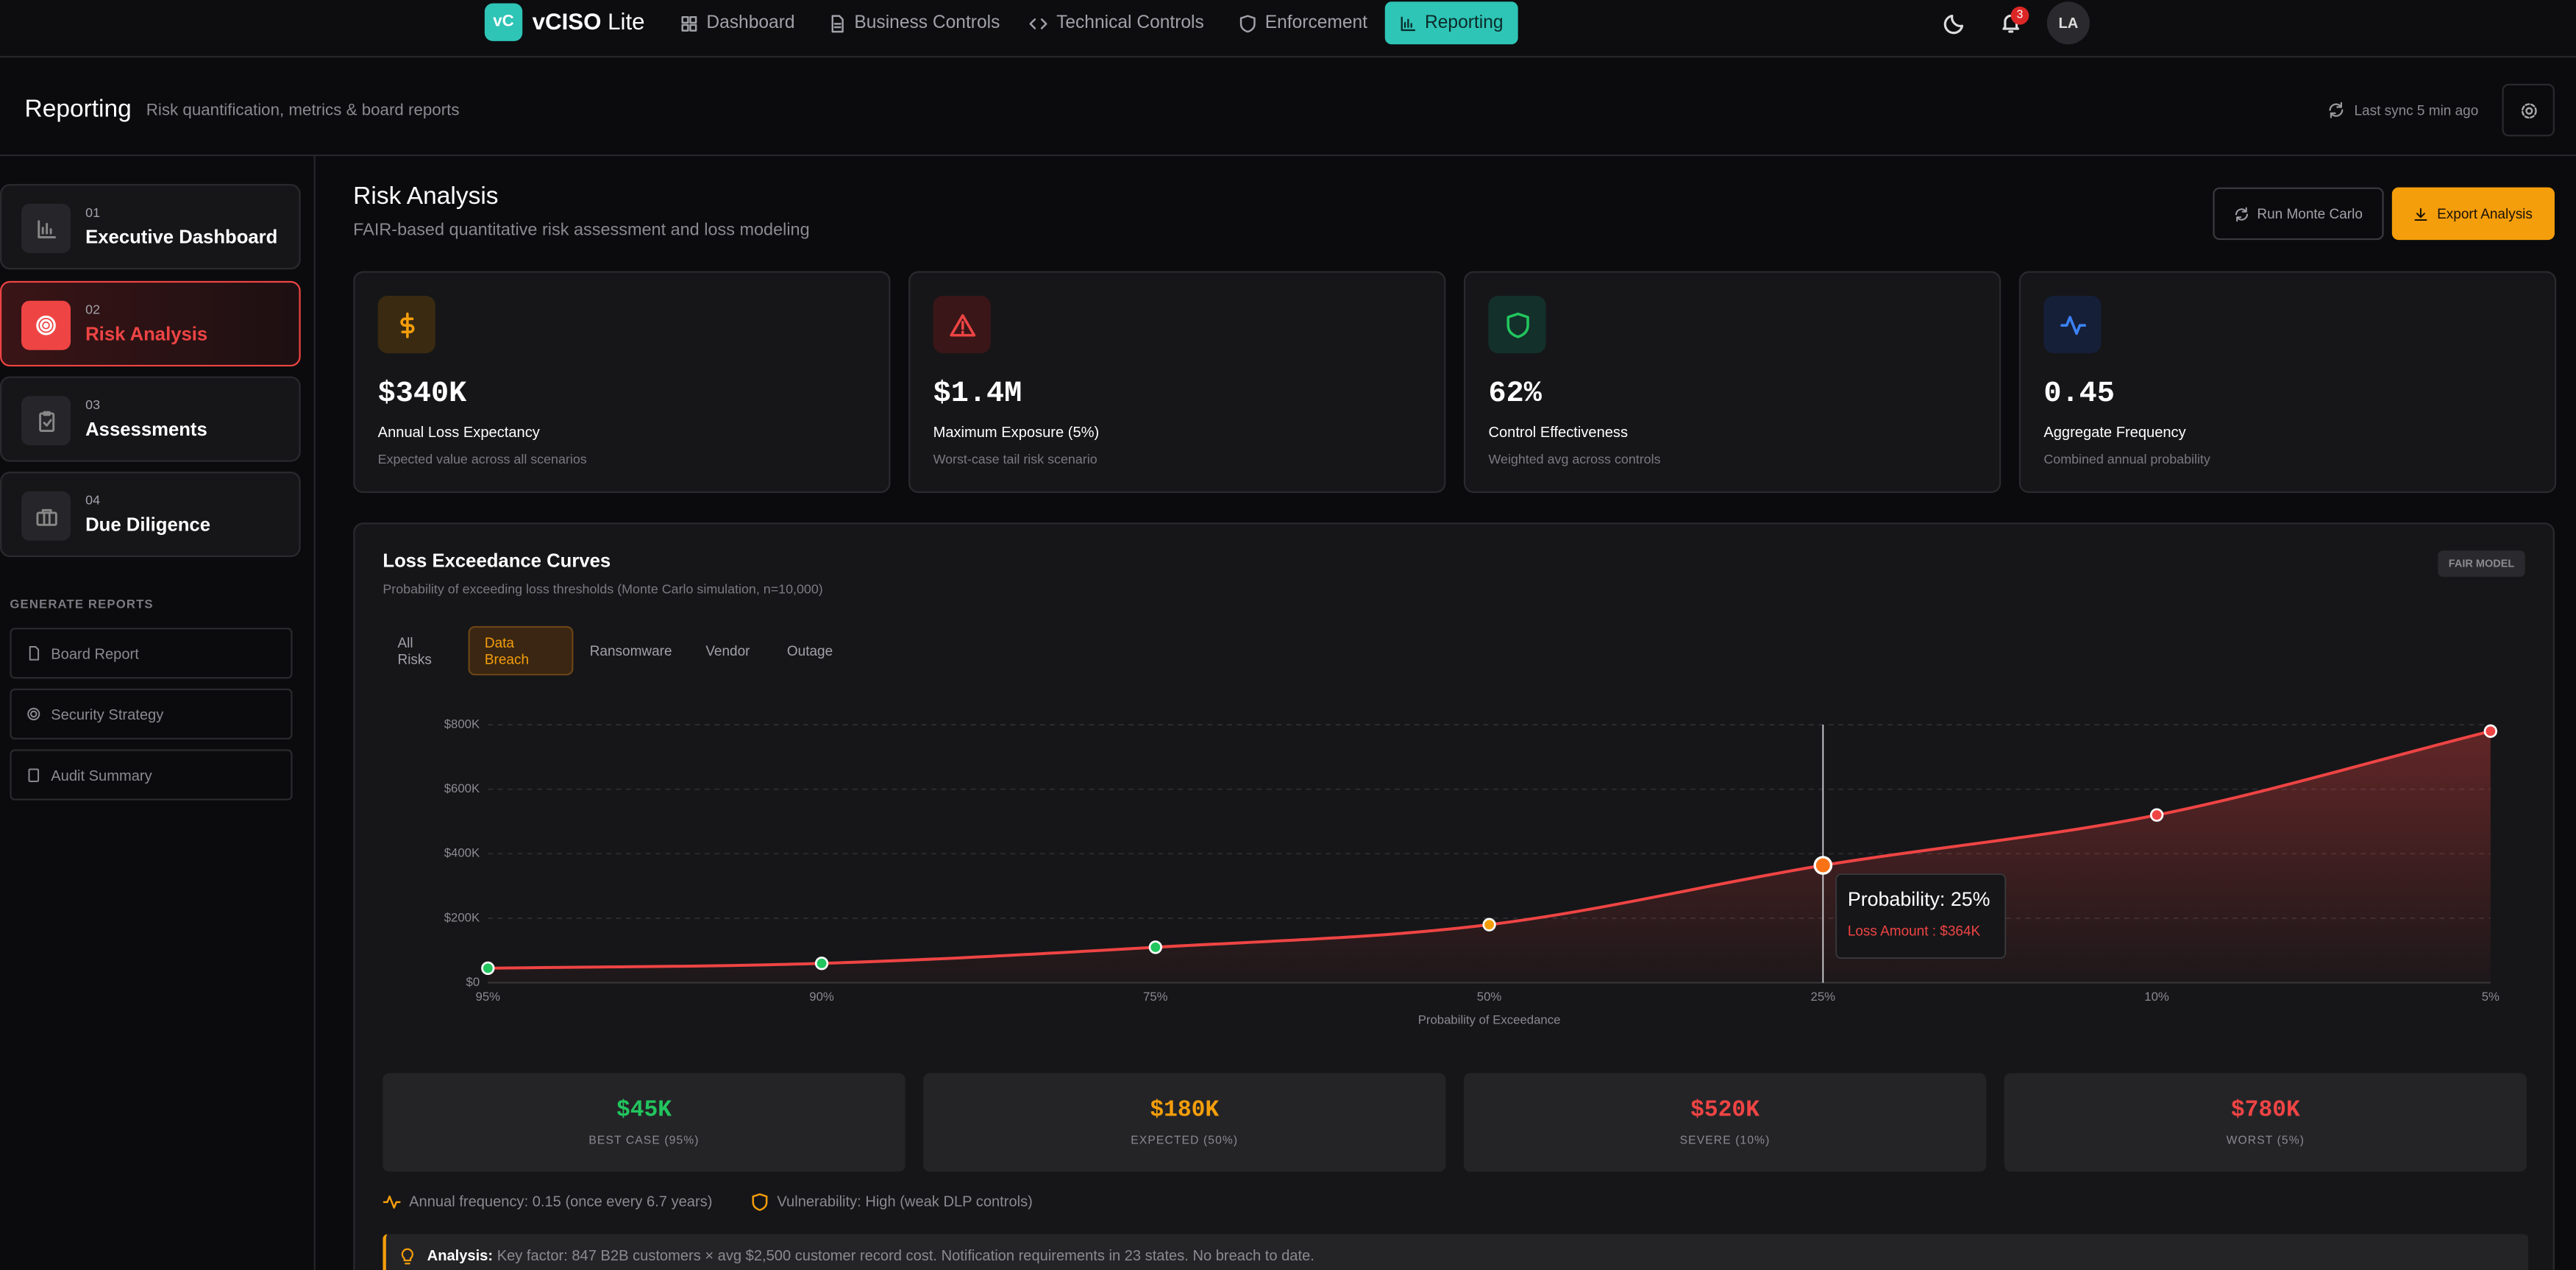 This screenshot has height=1270, width=2576. What do you see at coordinates (2416, 110) in the screenshot?
I see `sync-status: Last sync 5 min ago` at bounding box center [2416, 110].